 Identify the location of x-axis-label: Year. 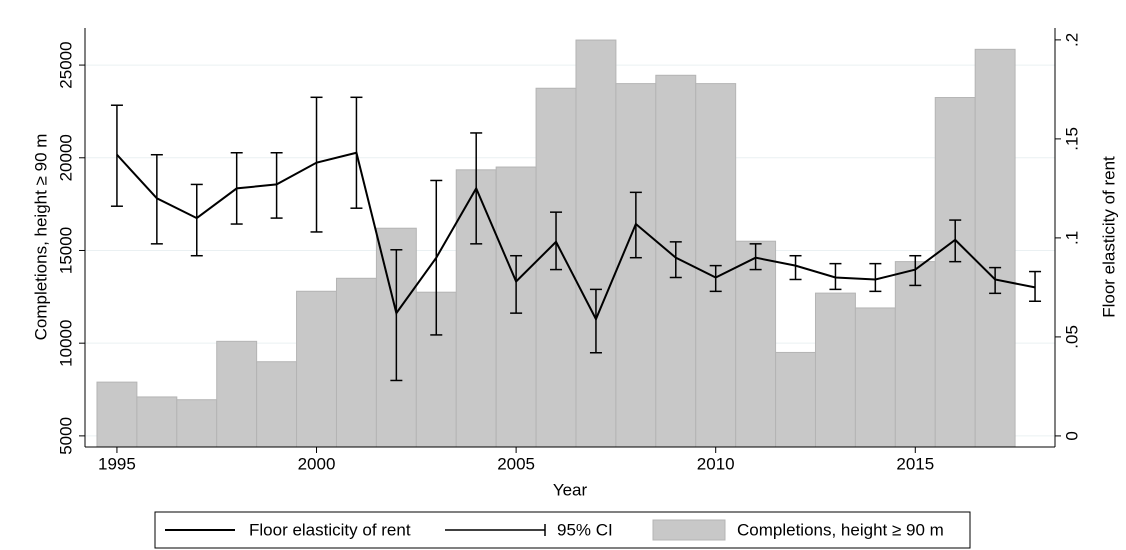
(570, 489).